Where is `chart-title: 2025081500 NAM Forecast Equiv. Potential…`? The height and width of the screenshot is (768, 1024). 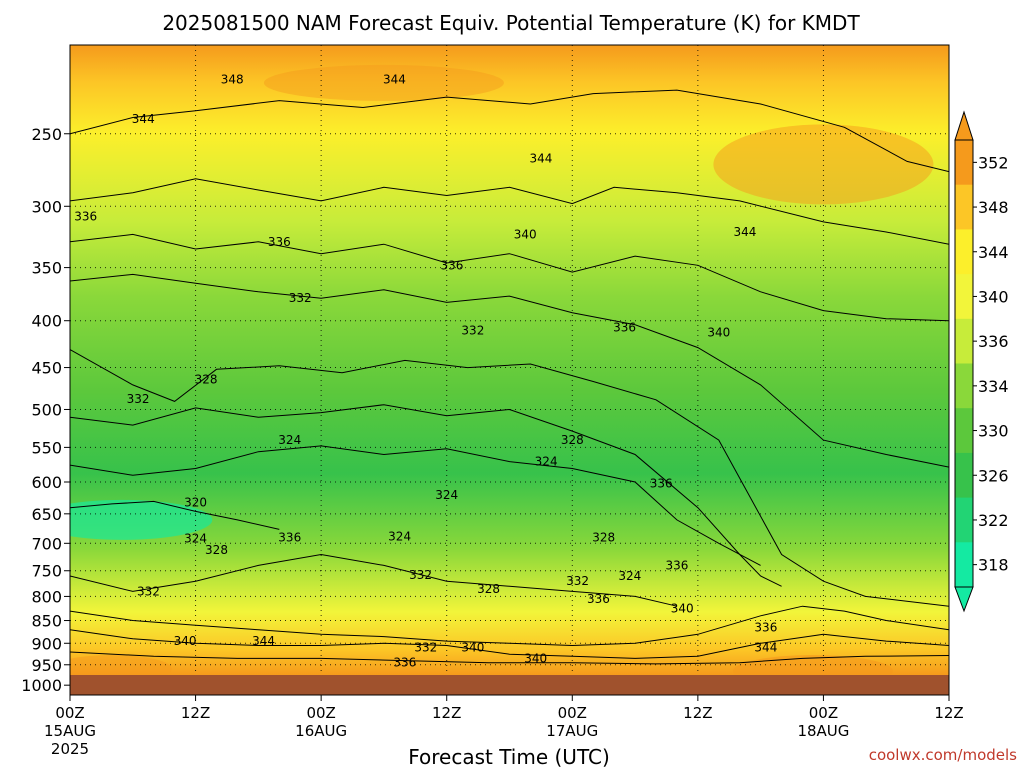
chart-title: 2025081500 NAM Forecast Equiv. Potential… is located at coordinates (511, 23).